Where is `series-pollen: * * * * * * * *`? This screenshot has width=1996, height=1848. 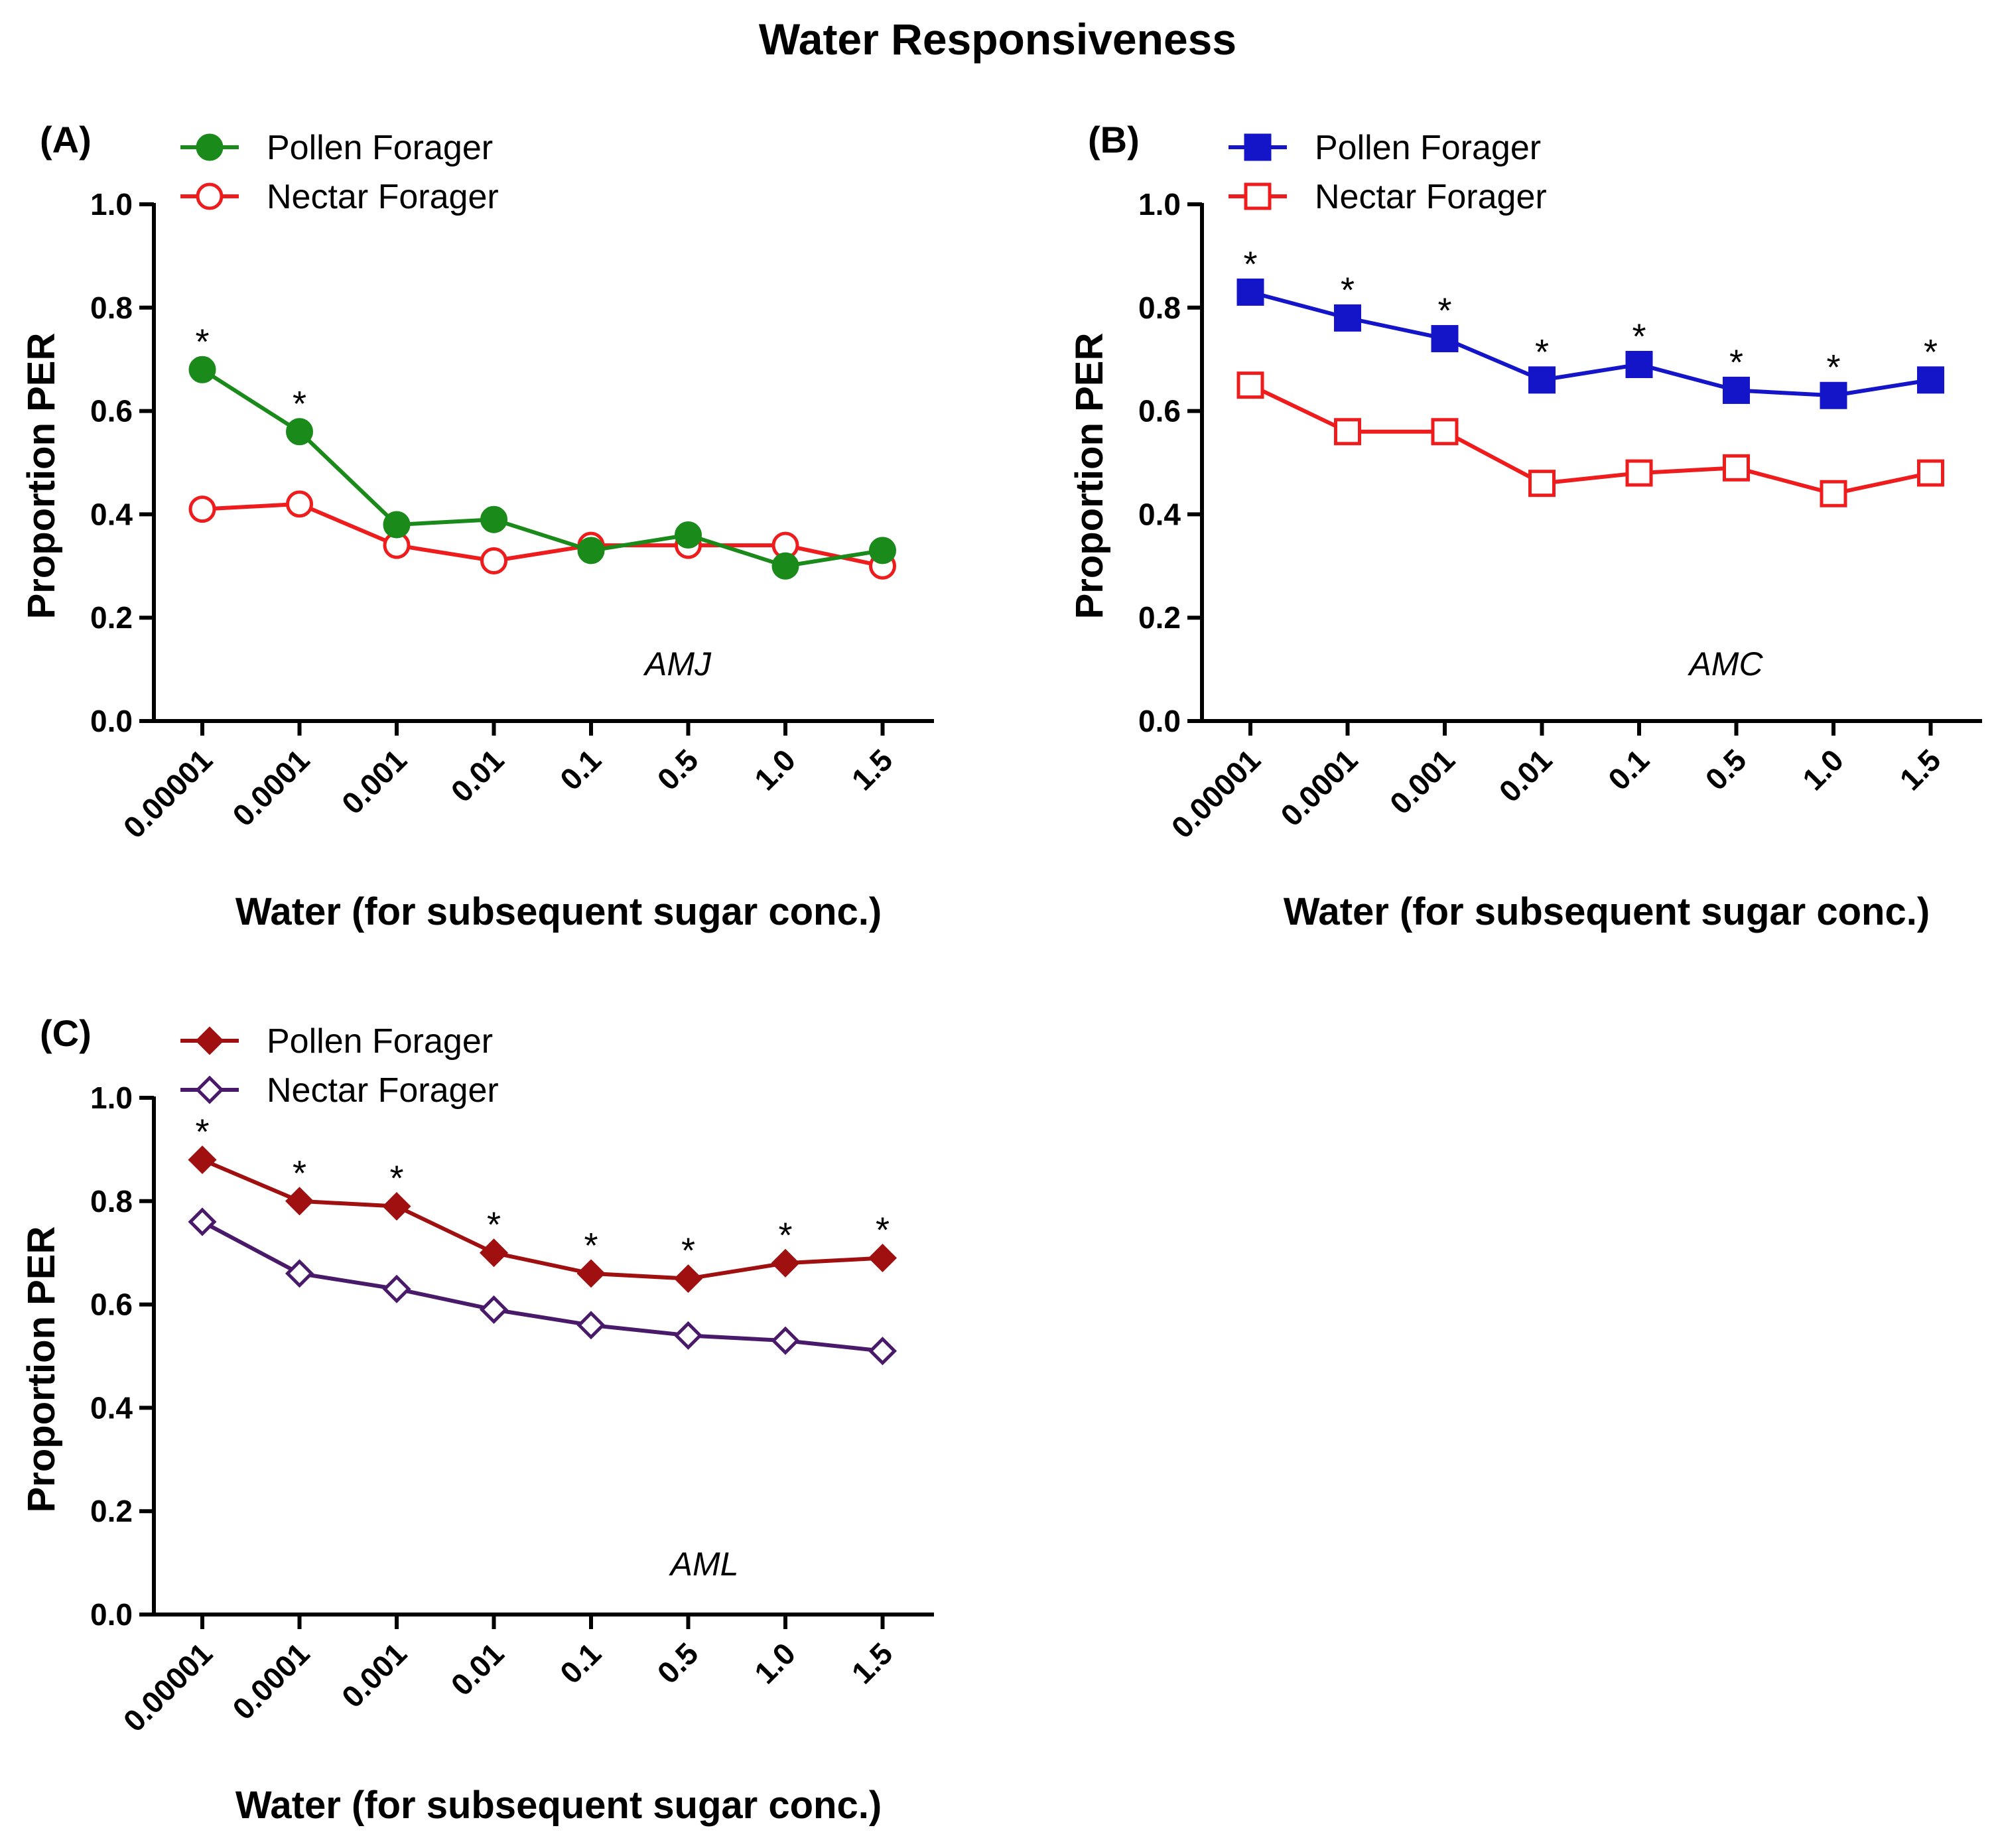 series-pollen: * * * * * * * * is located at coordinates (1590, 326).